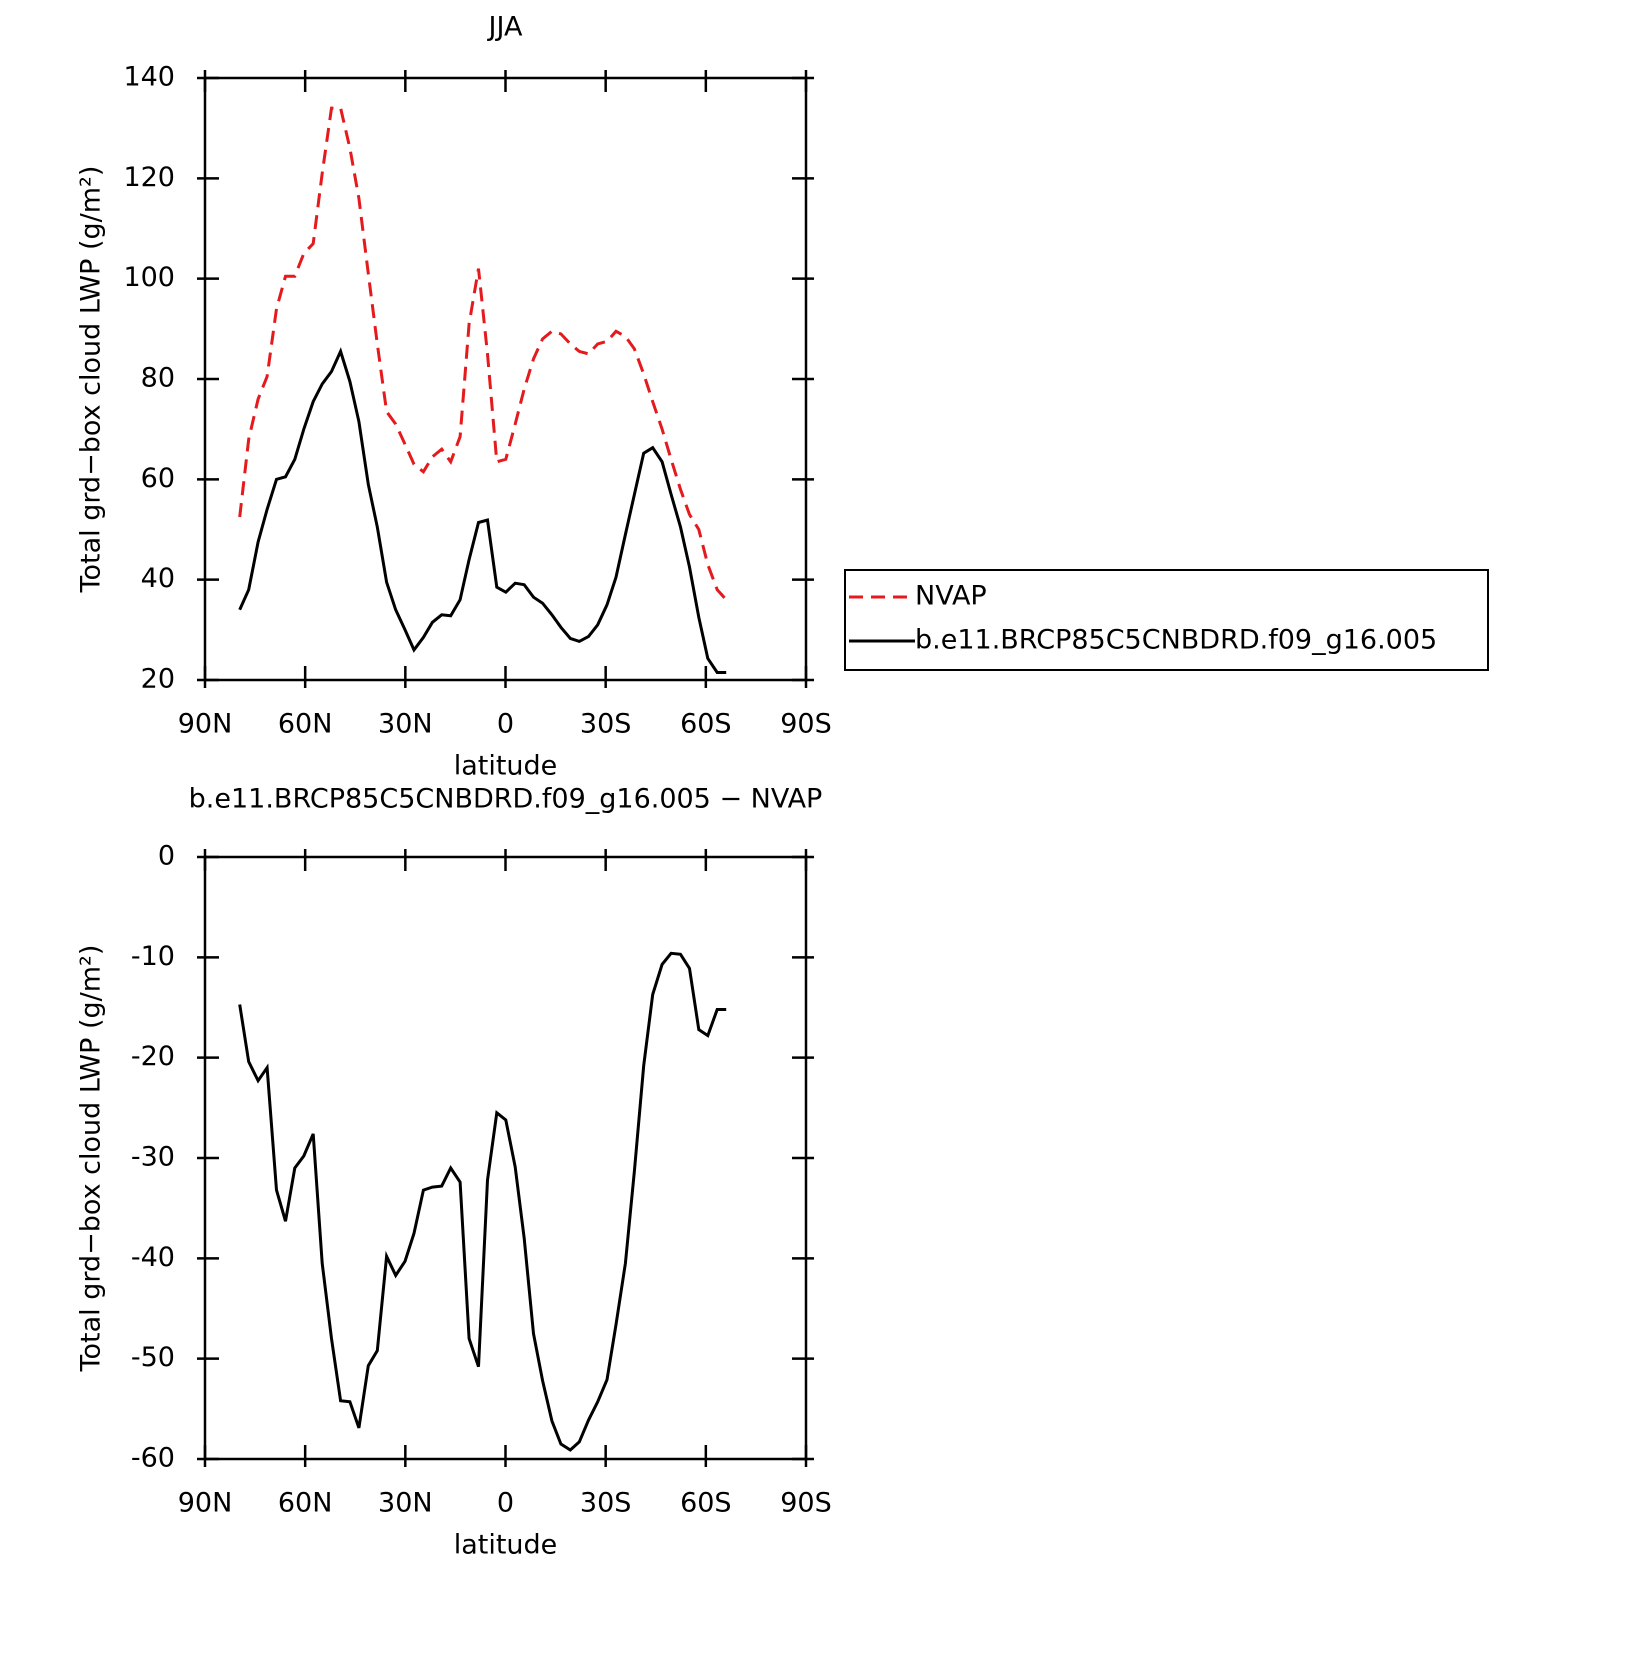  Describe the element at coordinates (149, 277) in the screenshot. I see `y-tick-label: 100` at that location.